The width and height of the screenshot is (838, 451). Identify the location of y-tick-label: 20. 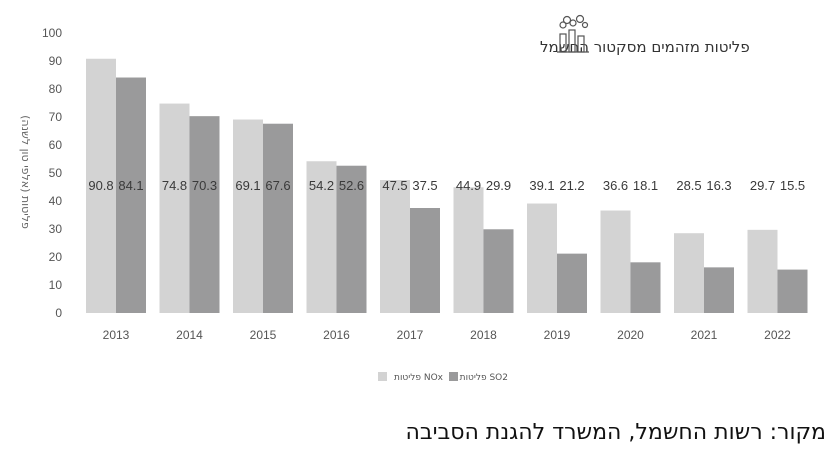
(56, 257).